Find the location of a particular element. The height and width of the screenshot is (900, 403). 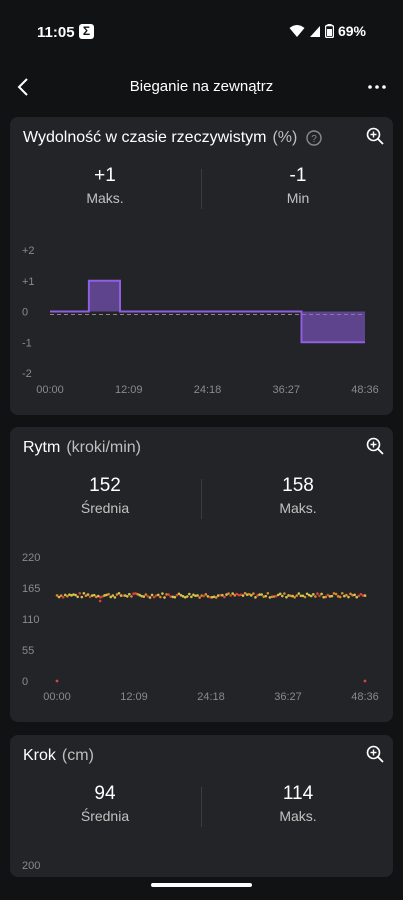

stat-label: Średnia is located at coordinates (105, 816).